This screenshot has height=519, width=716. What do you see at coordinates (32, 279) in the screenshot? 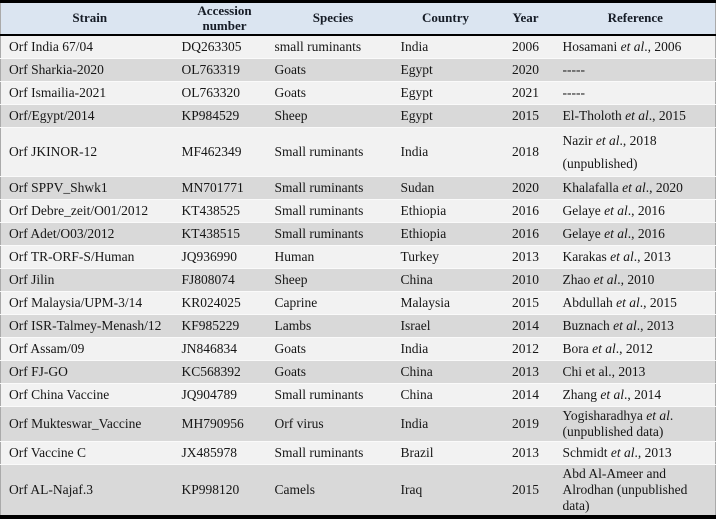
I see `strain-cell: Orf Jilin` at bounding box center [32, 279].